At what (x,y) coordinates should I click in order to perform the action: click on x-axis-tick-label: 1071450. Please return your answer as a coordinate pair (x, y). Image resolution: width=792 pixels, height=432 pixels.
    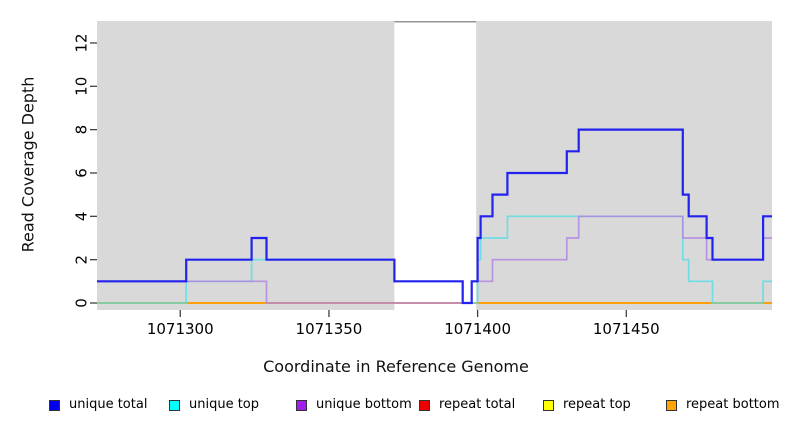
    Looking at the image, I should click on (626, 329).